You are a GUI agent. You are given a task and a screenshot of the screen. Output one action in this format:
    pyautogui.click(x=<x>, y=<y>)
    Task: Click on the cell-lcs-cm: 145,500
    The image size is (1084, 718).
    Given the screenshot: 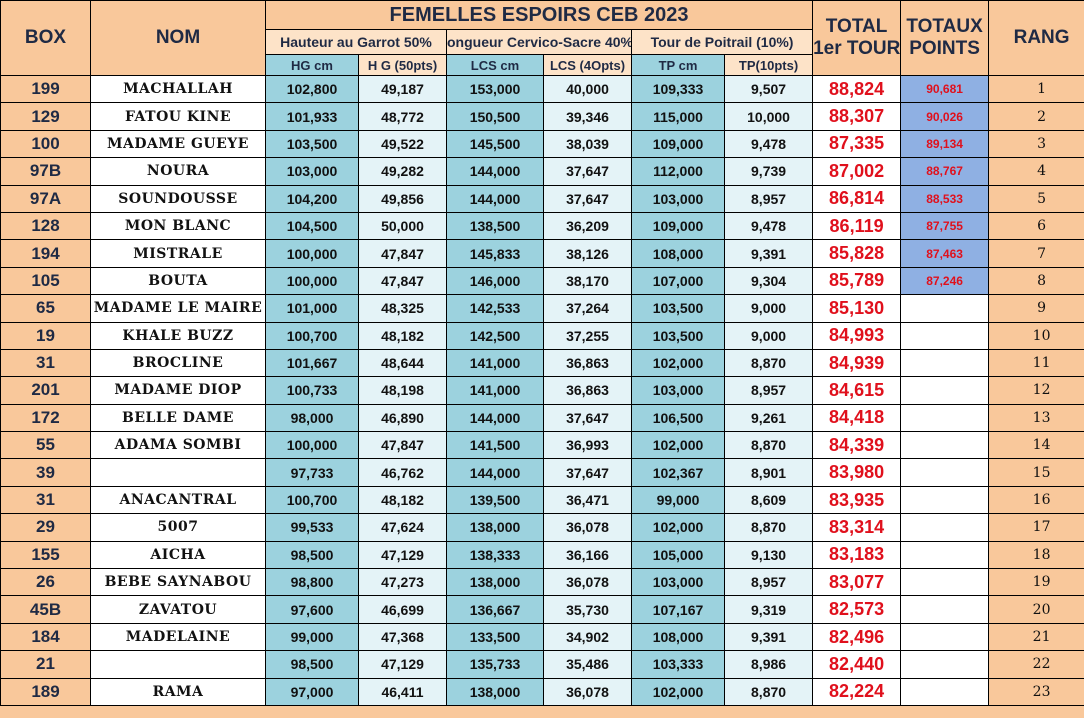 What is the action you would take?
    pyautogui.click(x=495, y=144)
    